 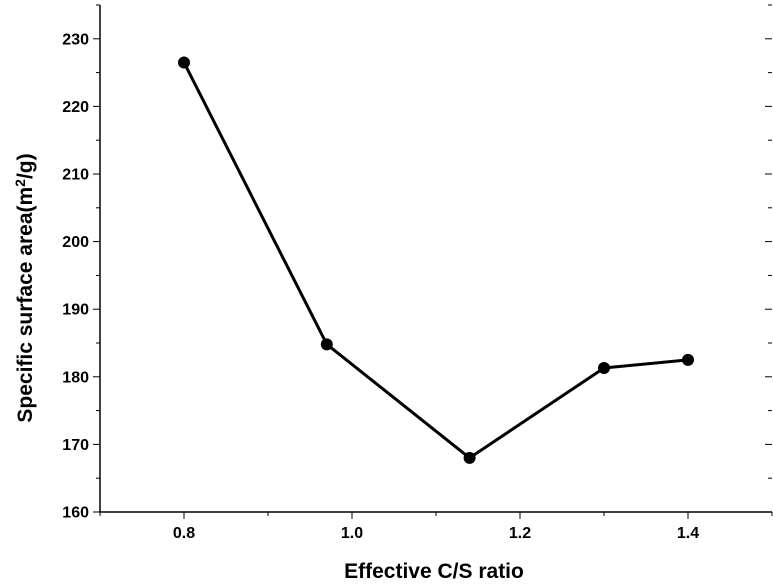 What do you see at coordinates (75, 513) in the screenshot?
I see `y-tick-label: 160` at bounding box center [75, 513].